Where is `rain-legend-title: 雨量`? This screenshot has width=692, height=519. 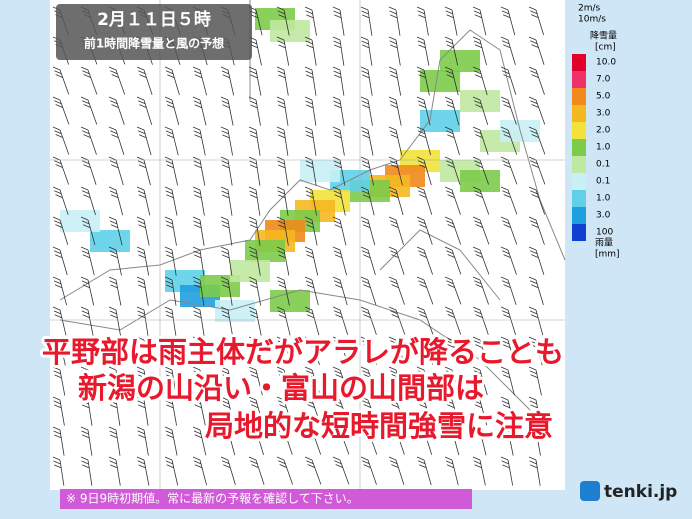
rain-legend-title: 雨量 is located at coordinates (604, 243).